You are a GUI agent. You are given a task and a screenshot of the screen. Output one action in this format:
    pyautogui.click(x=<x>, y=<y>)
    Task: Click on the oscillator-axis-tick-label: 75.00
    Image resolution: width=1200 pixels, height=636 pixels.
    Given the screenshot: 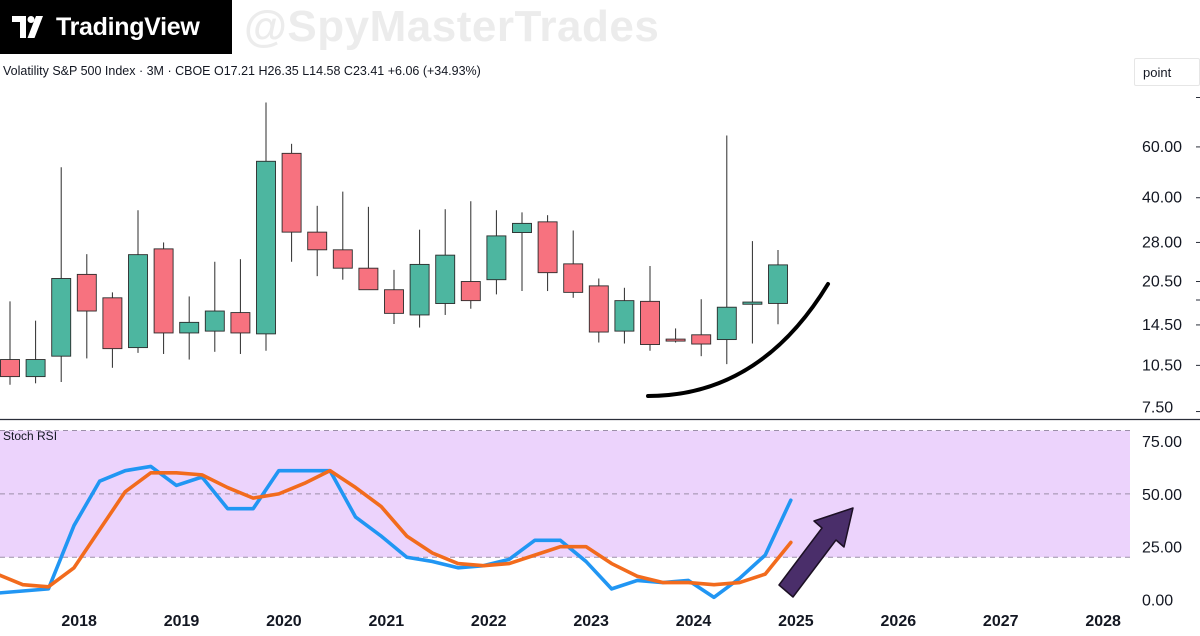 What is the action you would take?
    pyautogui.click(x=1162, y=442)
    